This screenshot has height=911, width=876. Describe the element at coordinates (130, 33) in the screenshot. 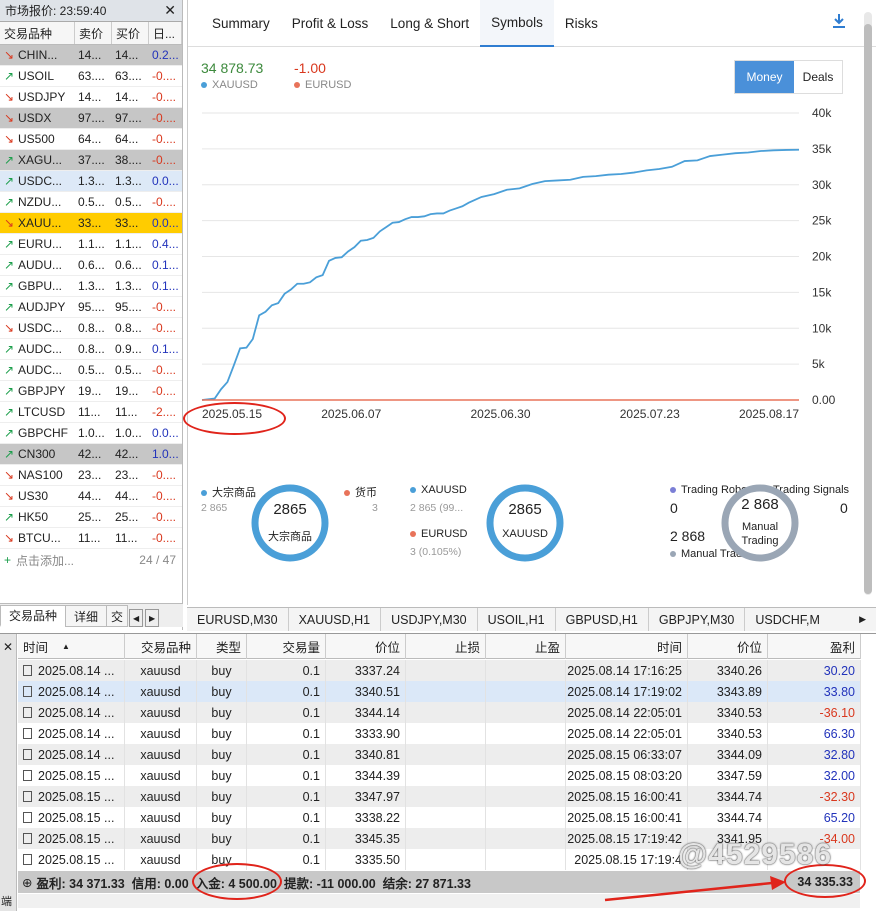

I see `column-header-ask: 买价` at that location.